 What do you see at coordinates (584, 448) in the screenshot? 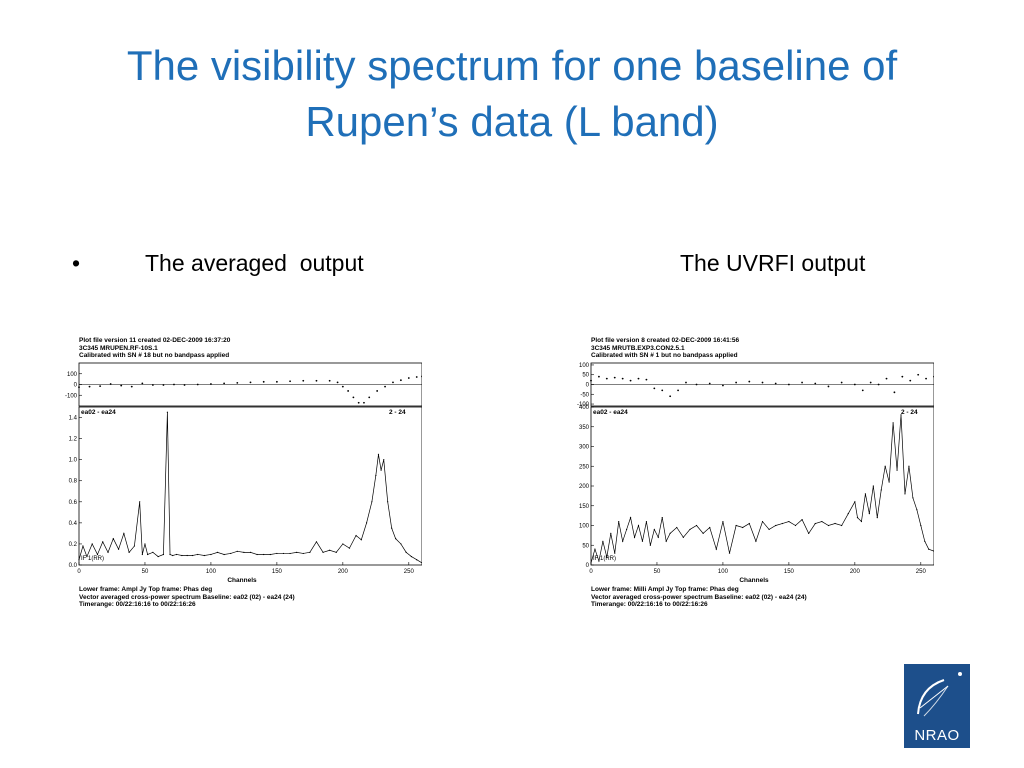
I see `amp-y-tick-label: 300` at bounding box center [584, 448].